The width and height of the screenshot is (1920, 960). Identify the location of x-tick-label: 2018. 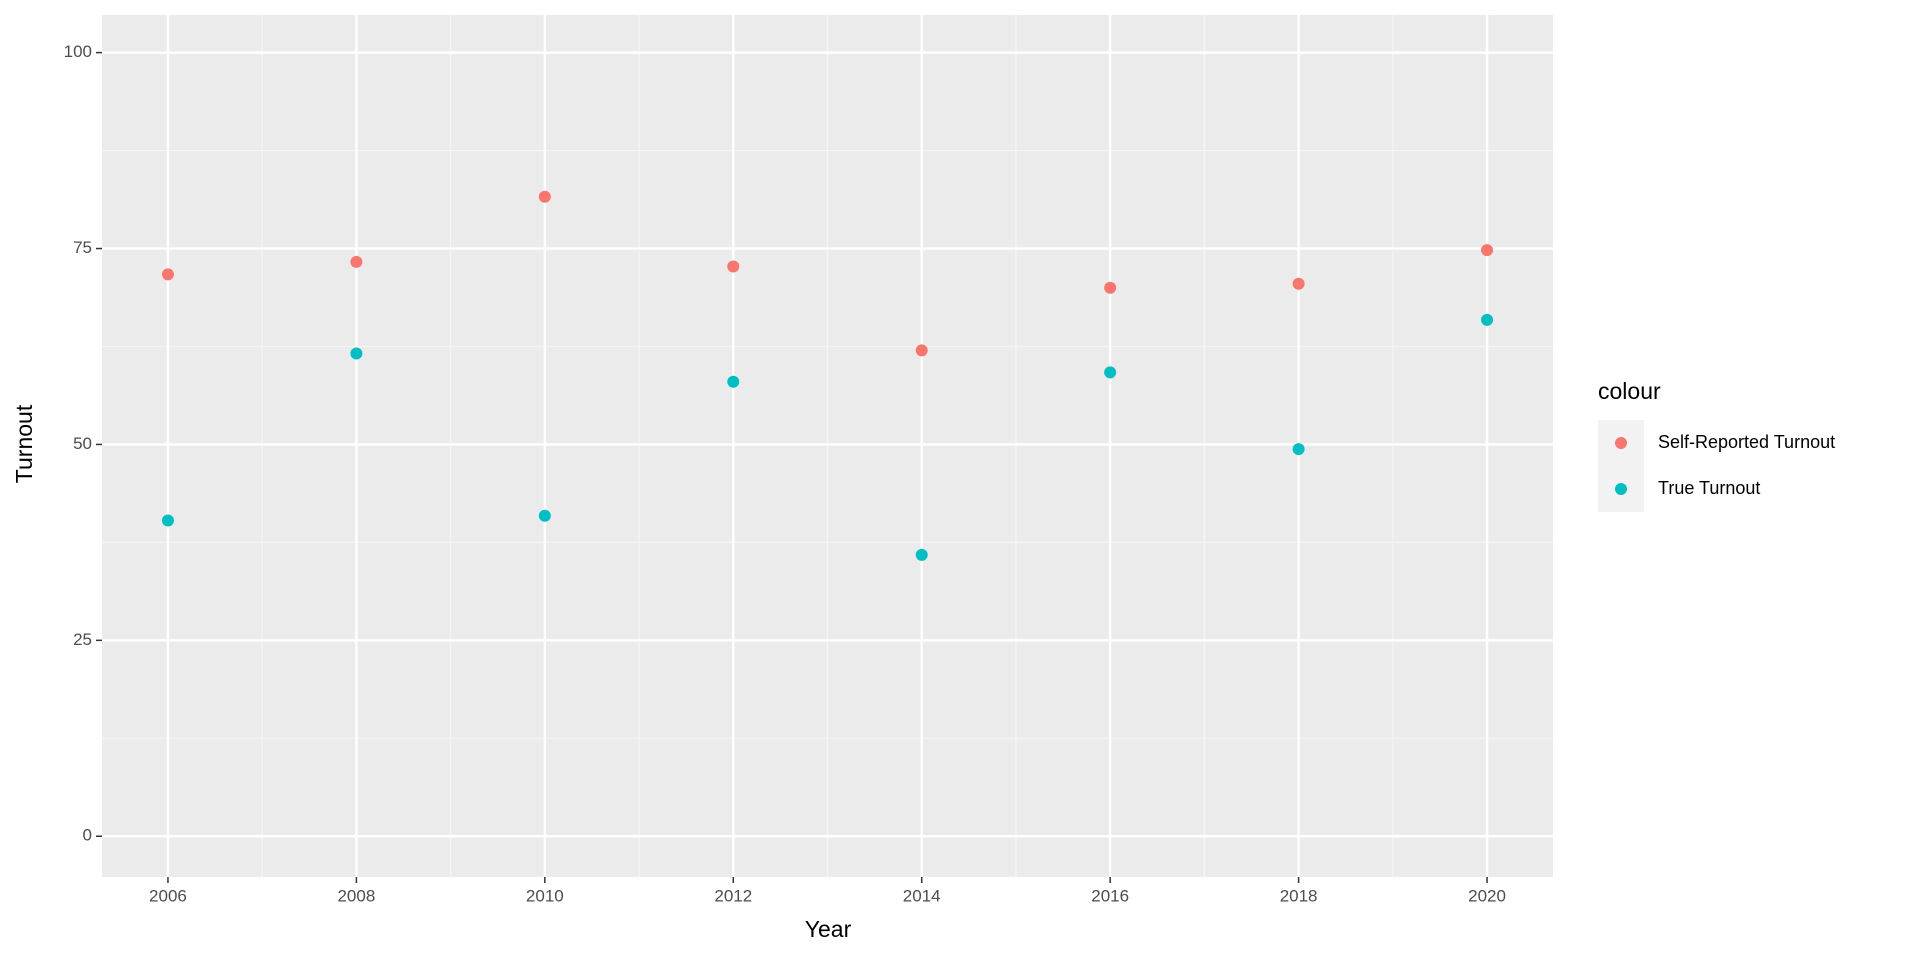
(1299, 895).